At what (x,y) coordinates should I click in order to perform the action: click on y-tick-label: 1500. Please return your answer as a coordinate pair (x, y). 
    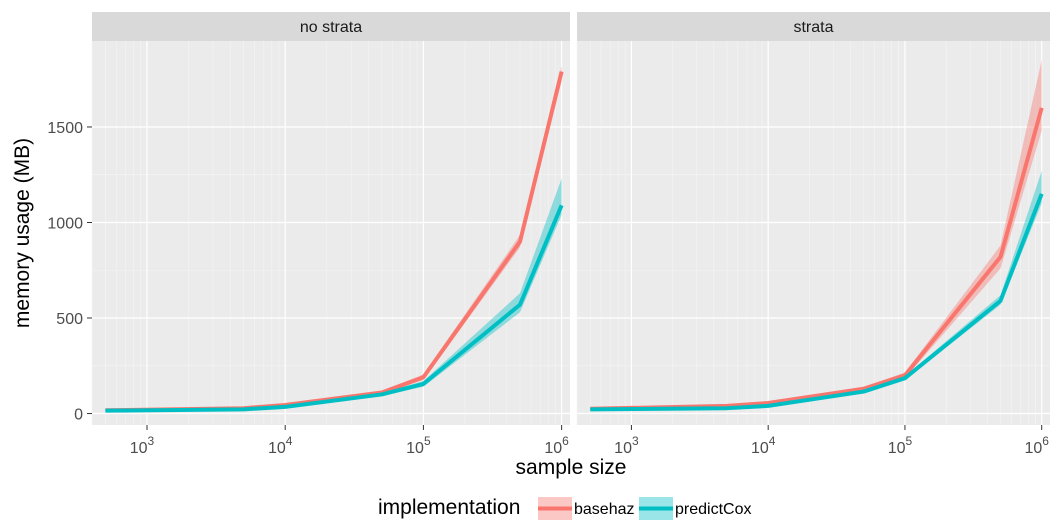
    Looking at the image, I should click on (65, 128).